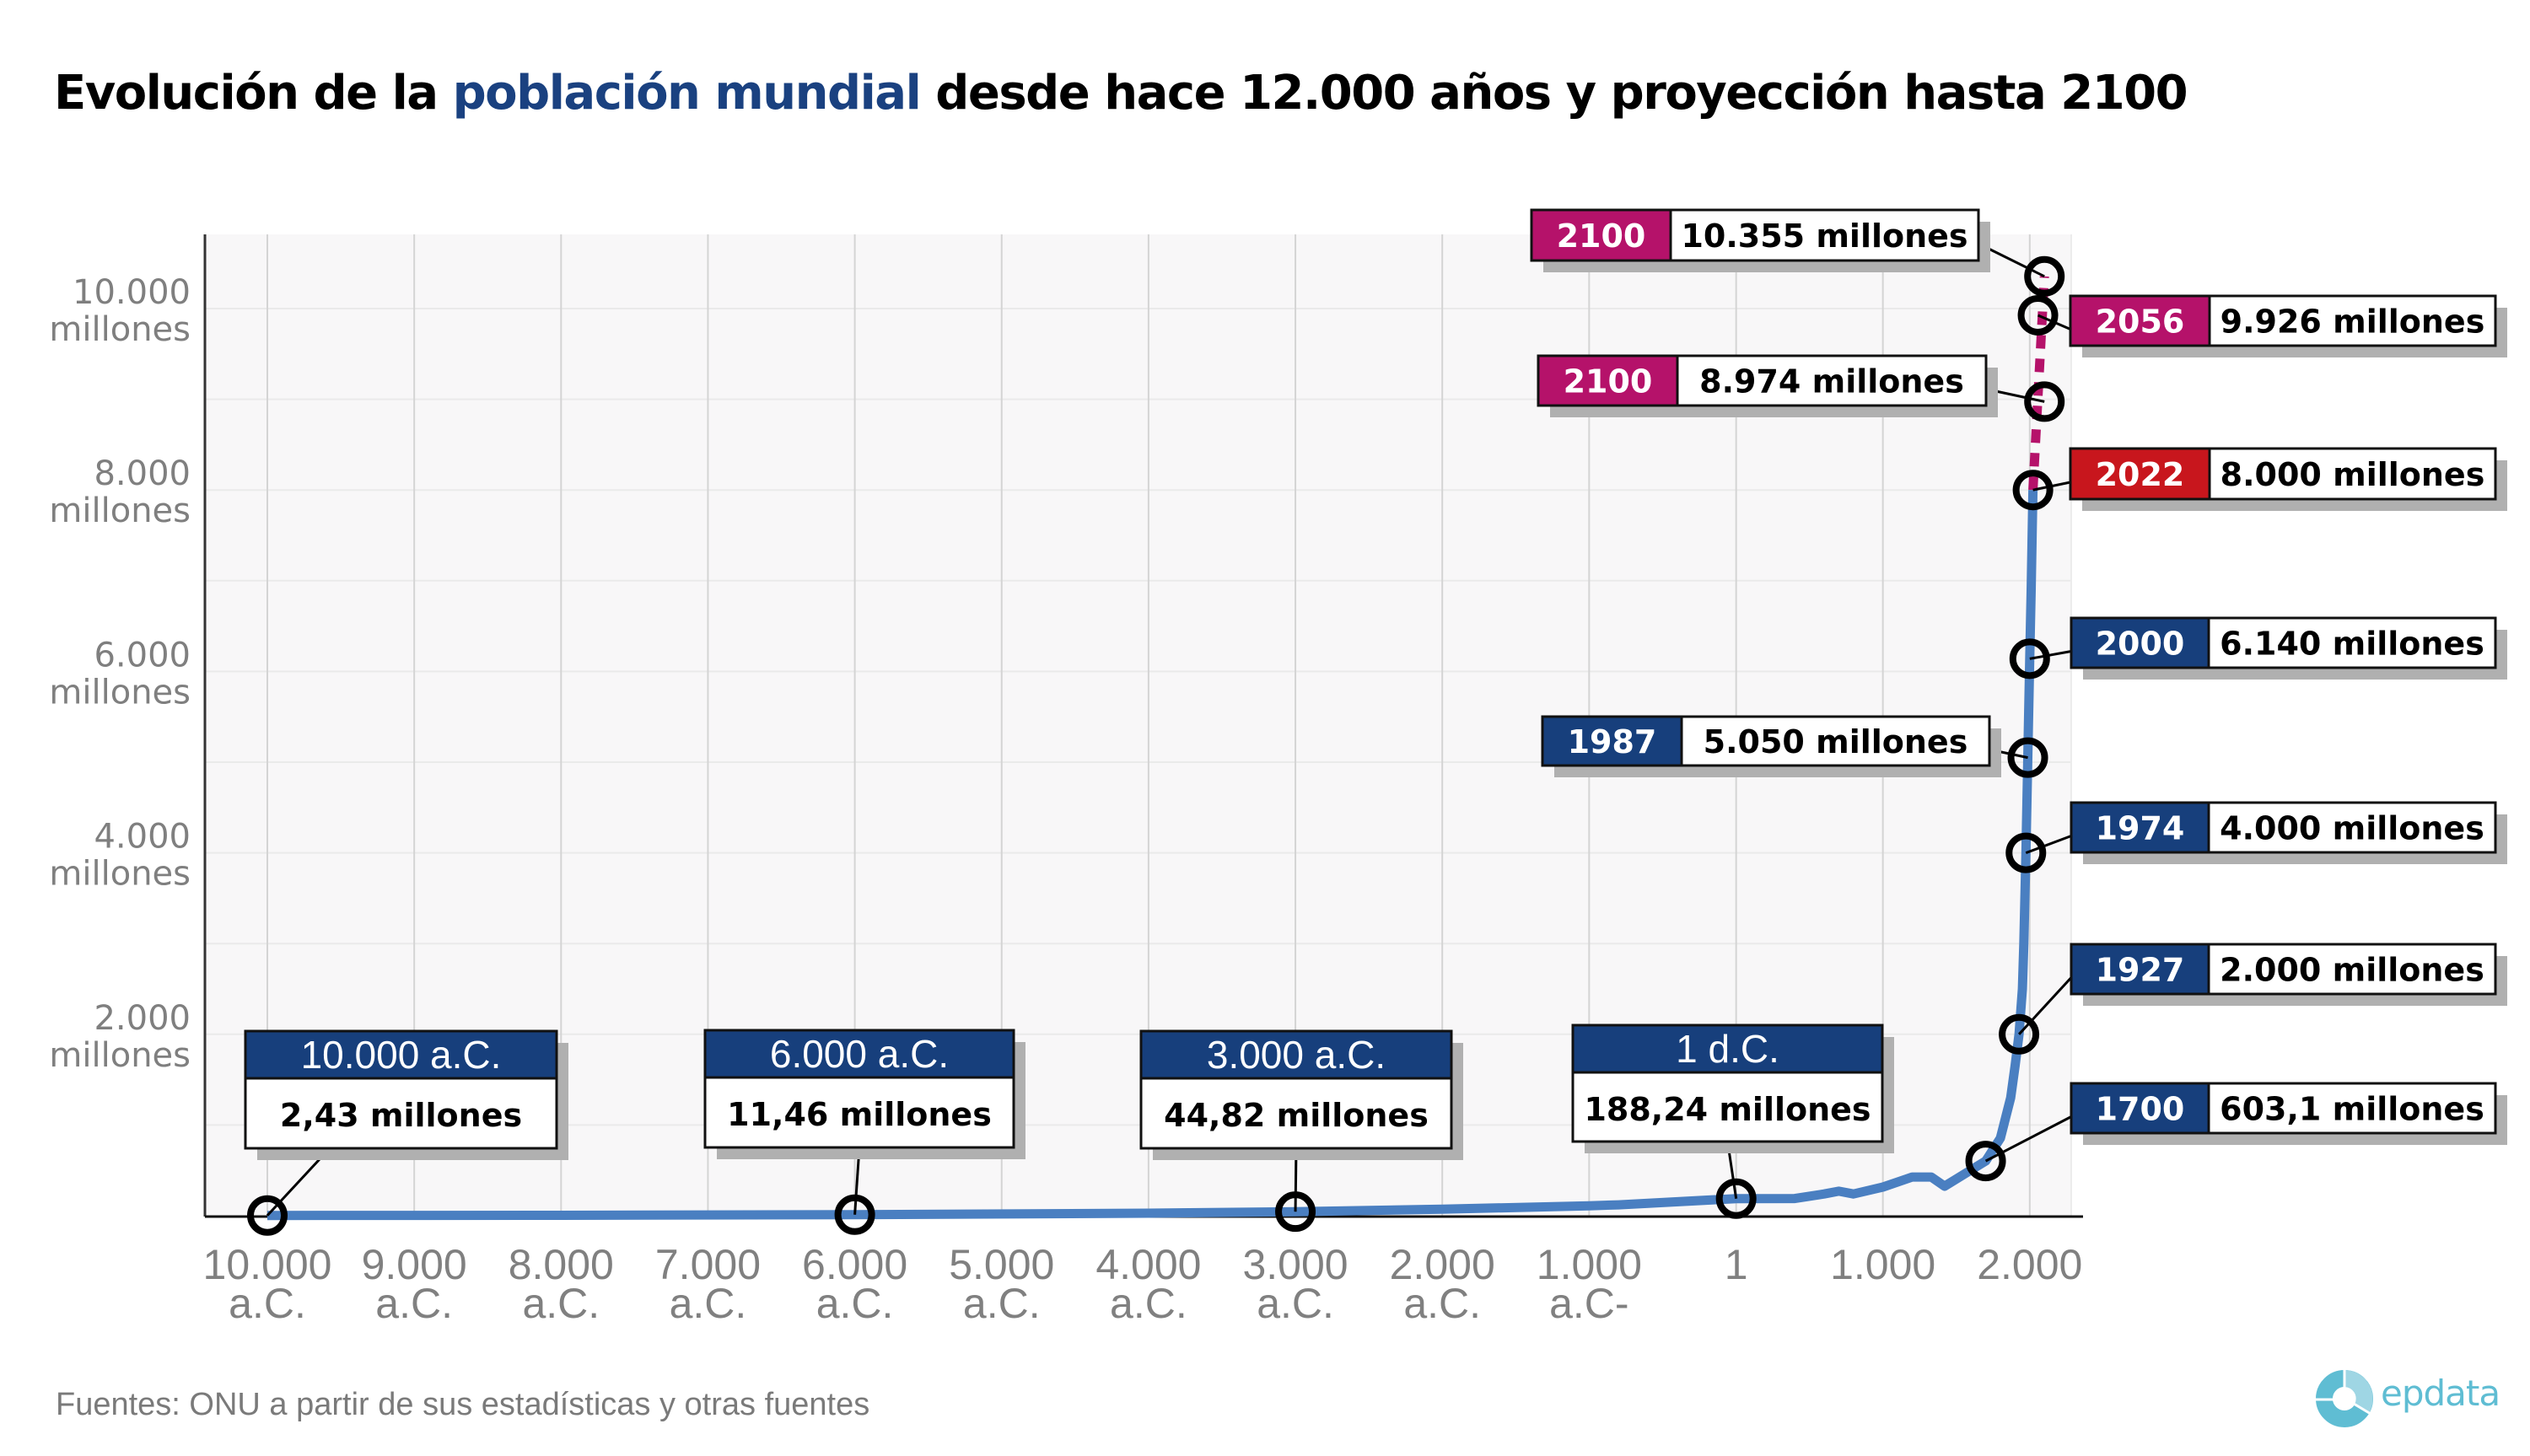 Image resolution: width=2530 pixels, height=1456 pixels. I want to click on x-tick-label: 1.000 a.C-, so click(1590, 1284).